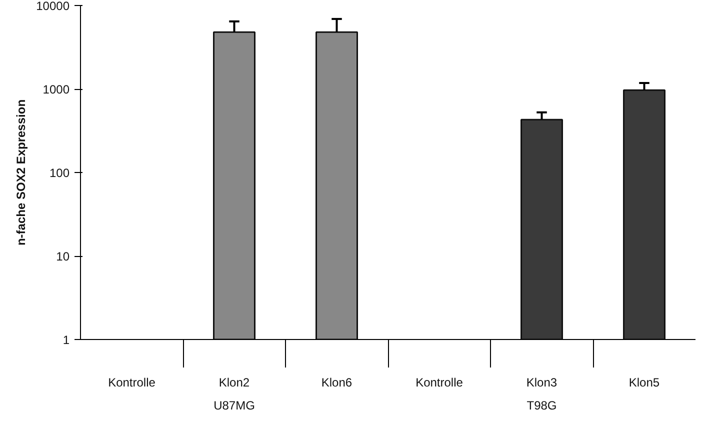  I want to click on y-tick-label: 1000, so click(56, 89).